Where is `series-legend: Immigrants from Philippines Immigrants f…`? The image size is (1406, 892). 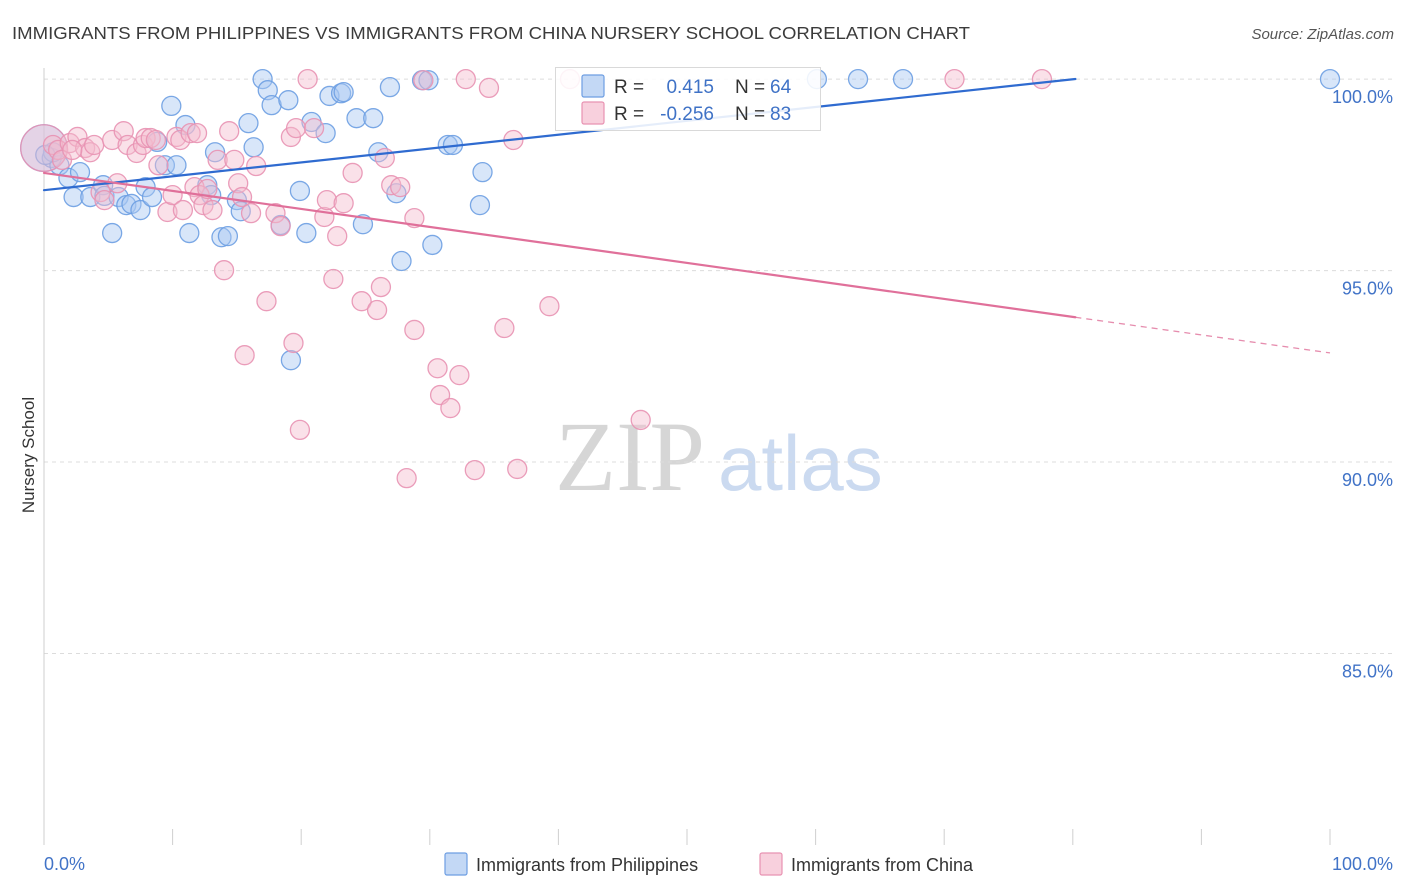
series-legend: Immigrants from Philippines Immigrants f… is located at coordinates (709, 864).